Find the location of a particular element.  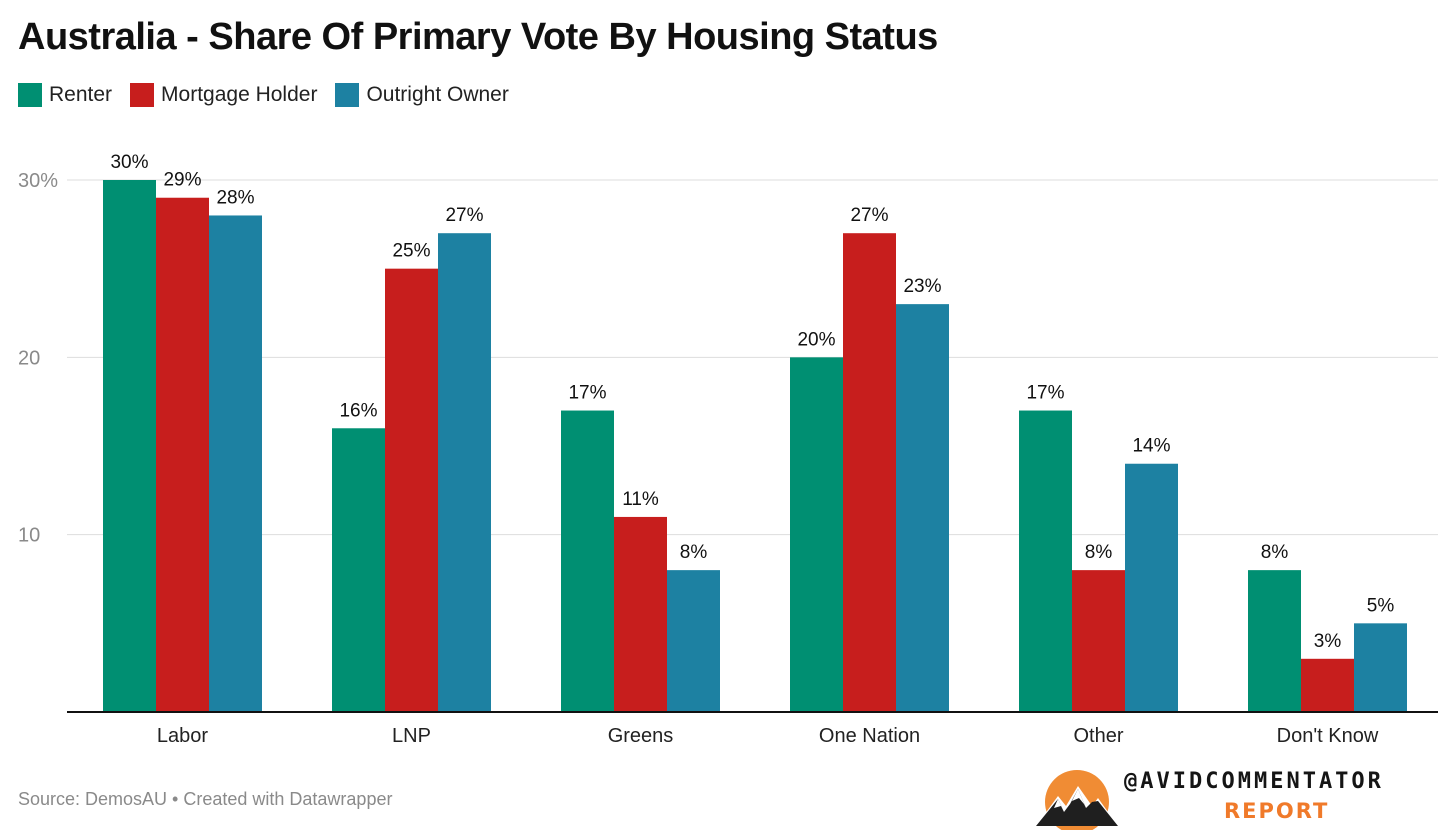

data-label-lnp-outright-owner: 27% is located at coordinates (464, 215).